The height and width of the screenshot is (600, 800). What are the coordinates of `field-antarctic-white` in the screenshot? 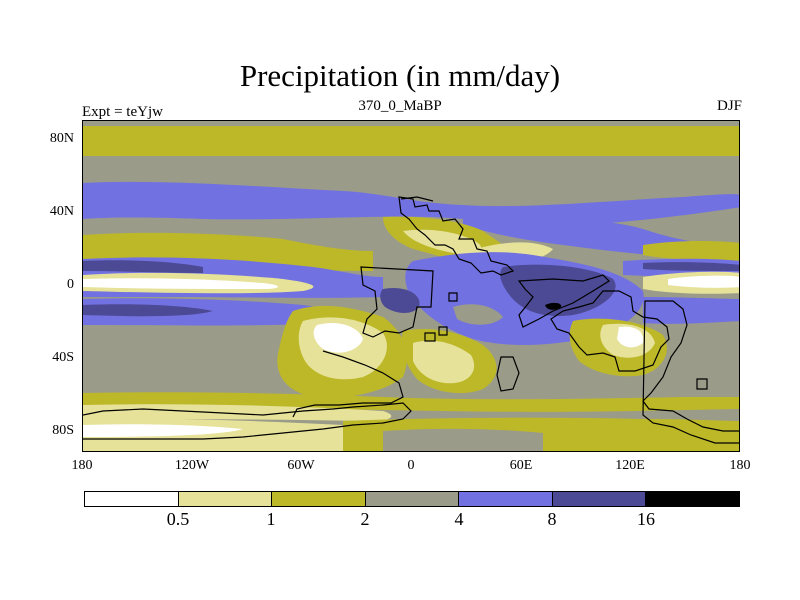 It's located at (163, 430).